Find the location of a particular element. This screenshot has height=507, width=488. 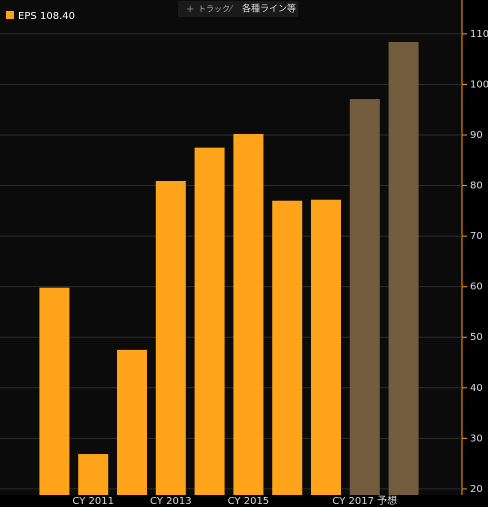

x-tick-label: CY 2015 is located at coordinates (249, 501).